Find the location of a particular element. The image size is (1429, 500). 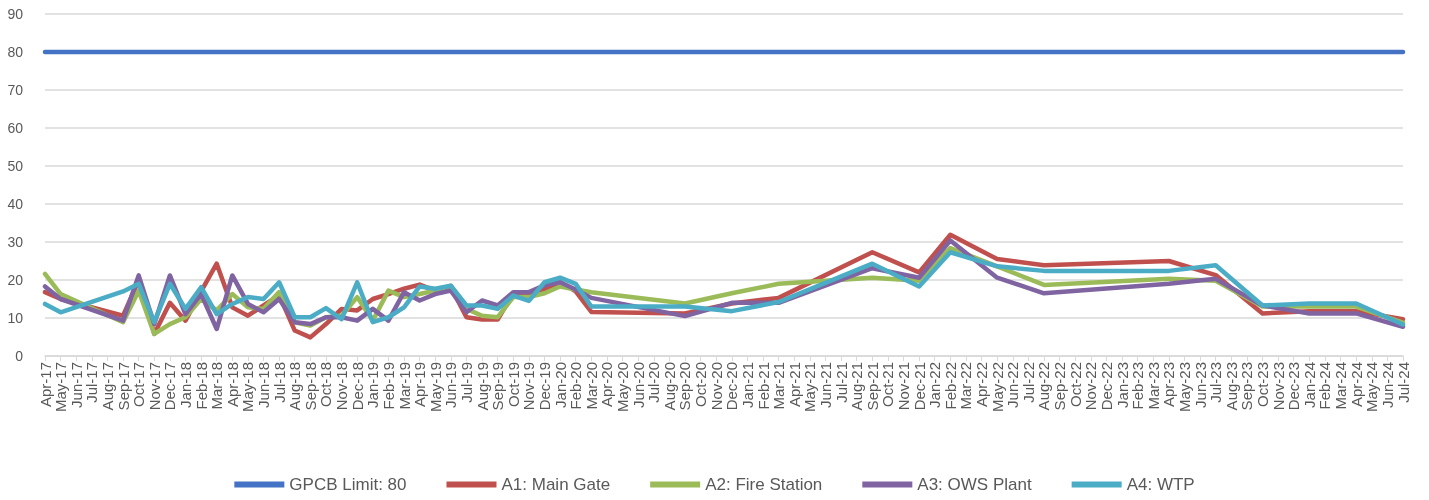

x-tick-label: Feb-24 is located at coordinates (1325, 386).